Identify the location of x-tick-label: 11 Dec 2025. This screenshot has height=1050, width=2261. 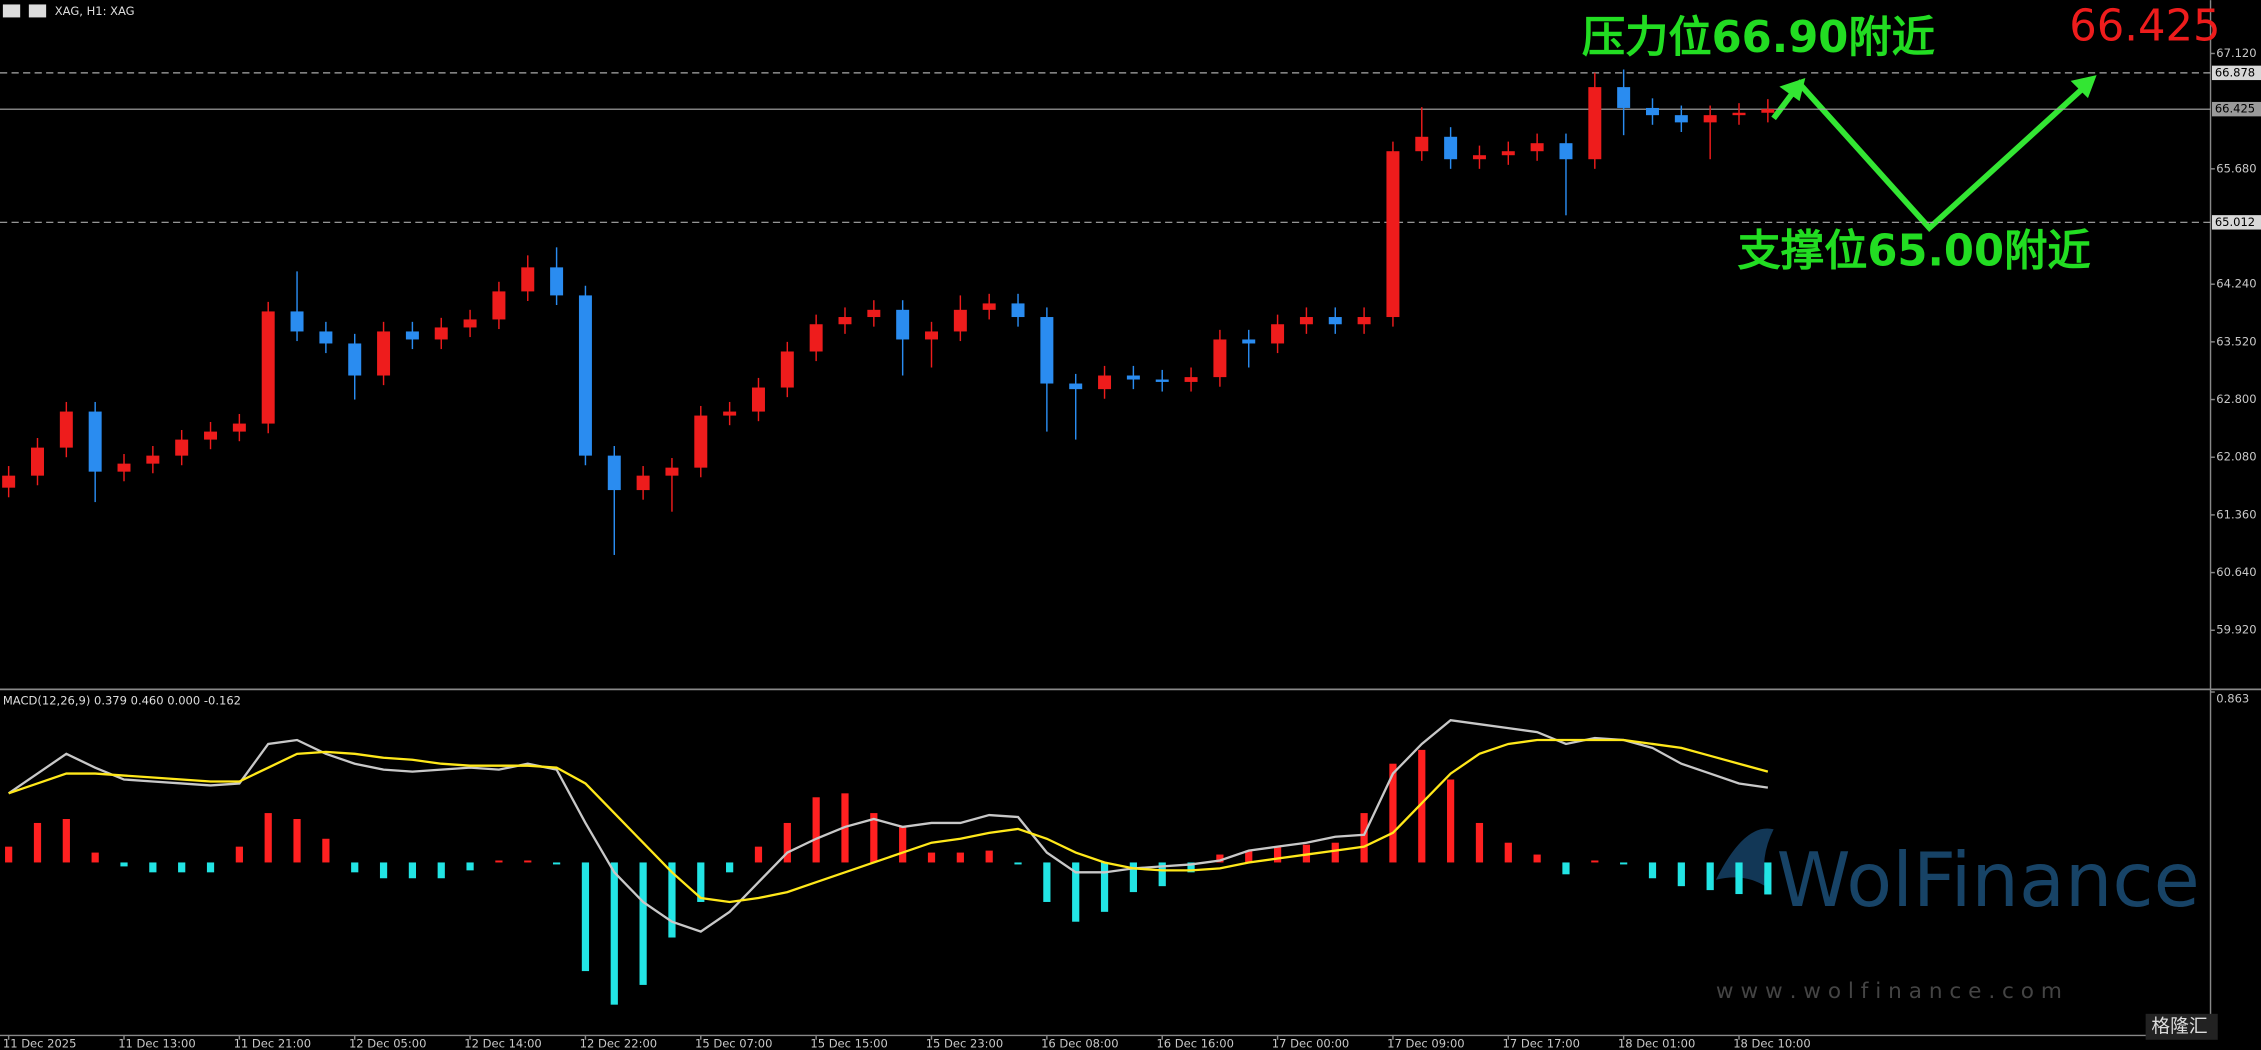
(40, 1043).